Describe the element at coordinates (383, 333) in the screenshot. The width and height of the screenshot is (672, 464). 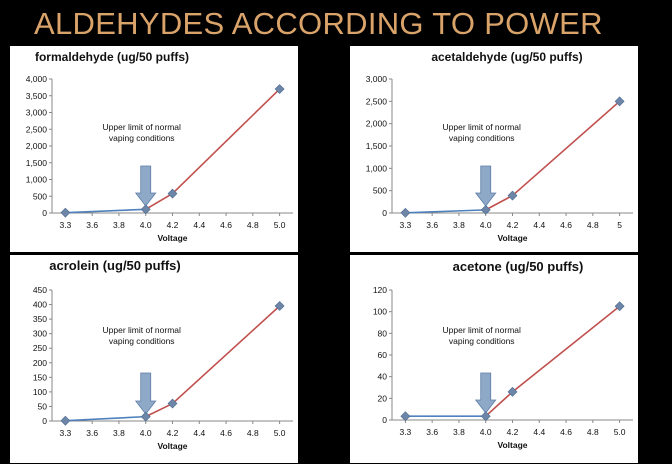
I see `y-tick-label: 80` at that location.